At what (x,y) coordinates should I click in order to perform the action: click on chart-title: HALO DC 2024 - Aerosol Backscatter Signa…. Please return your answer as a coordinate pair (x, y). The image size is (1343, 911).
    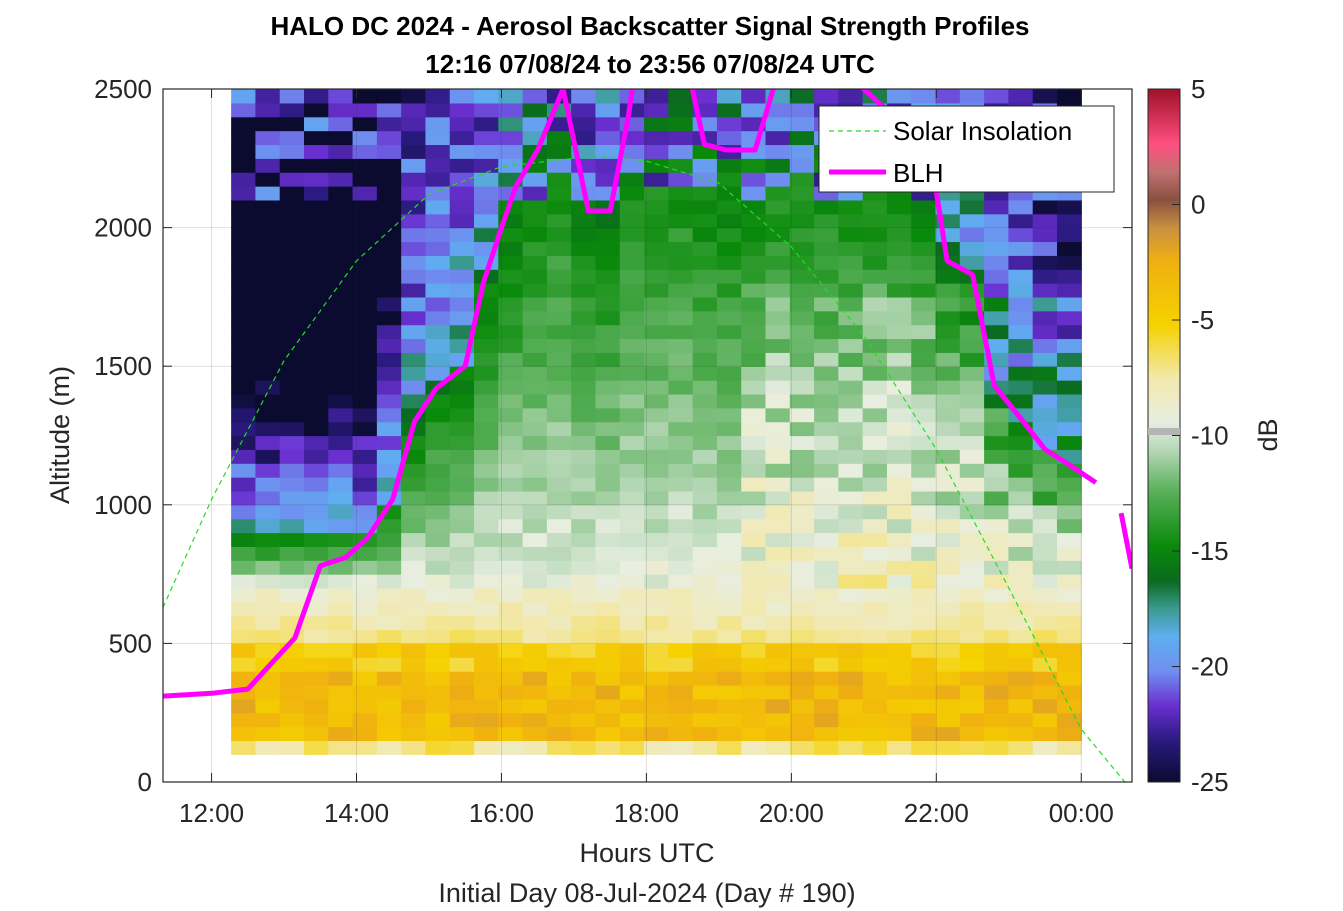
    Looking at the image, I should click on (649, 26).